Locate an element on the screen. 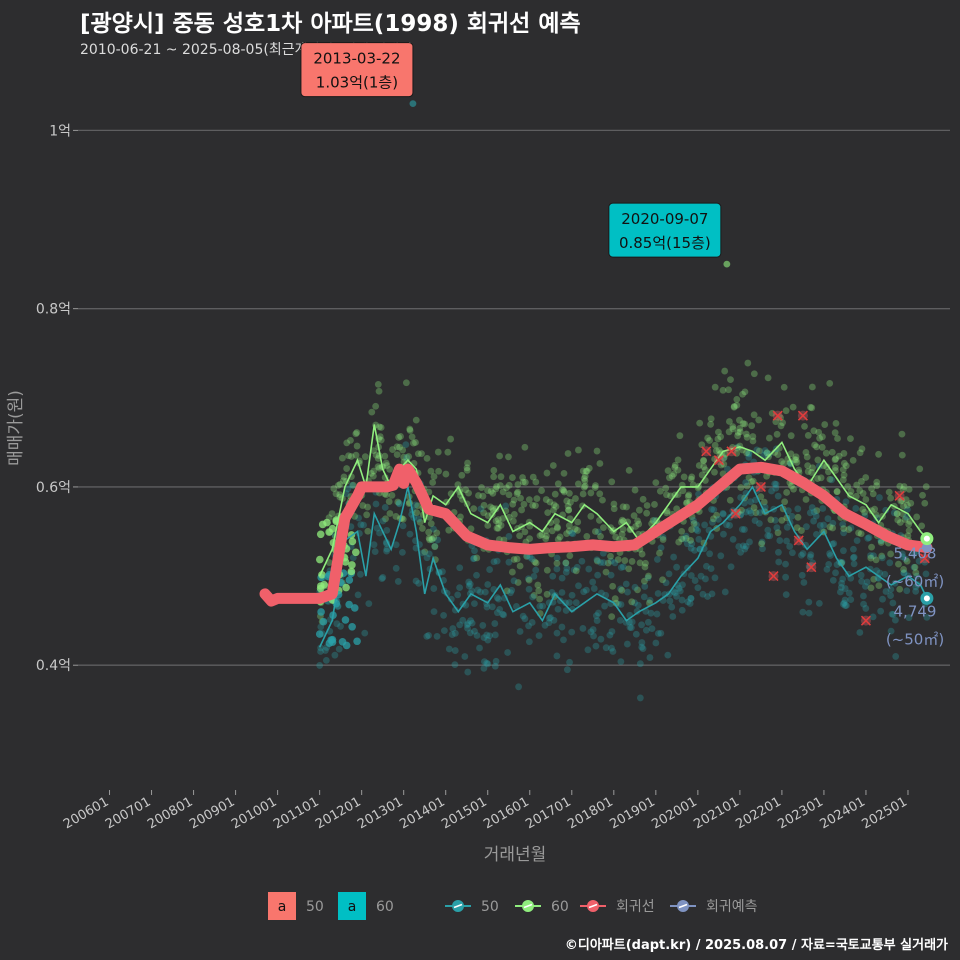 The width and height of the screenshot is (960, 960). x-tick-label: 201101 is located at coordinates (296, 813).